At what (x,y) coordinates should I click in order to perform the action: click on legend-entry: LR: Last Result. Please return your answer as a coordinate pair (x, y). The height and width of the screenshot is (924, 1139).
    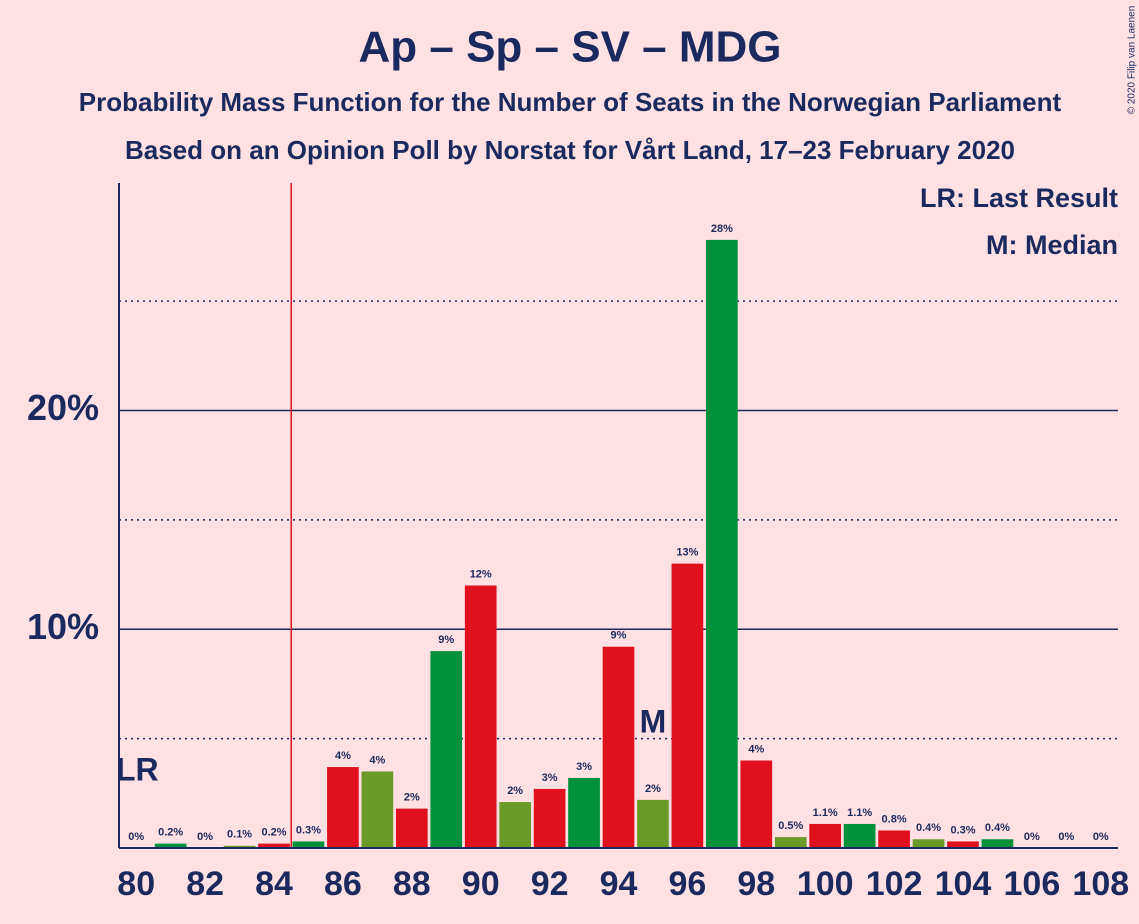
    Looking at the image, I should click on (1019, 198).